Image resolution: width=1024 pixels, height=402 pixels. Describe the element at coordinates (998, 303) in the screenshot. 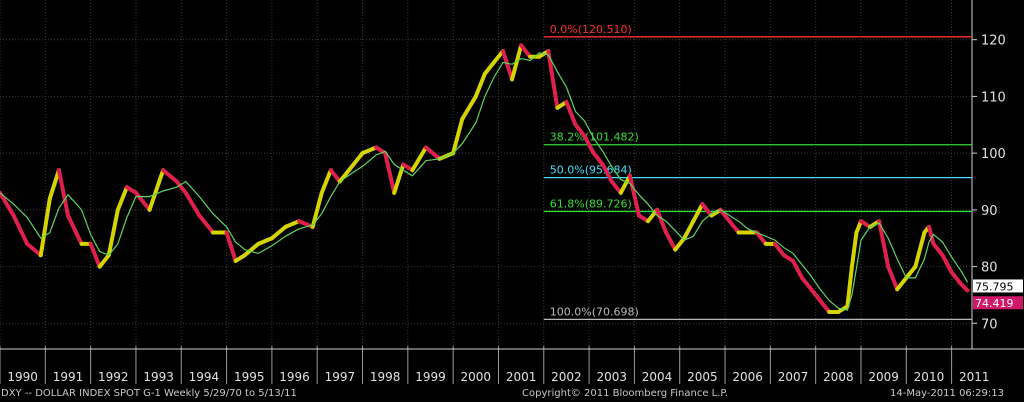

I see `secondary-price-tag` at that location.